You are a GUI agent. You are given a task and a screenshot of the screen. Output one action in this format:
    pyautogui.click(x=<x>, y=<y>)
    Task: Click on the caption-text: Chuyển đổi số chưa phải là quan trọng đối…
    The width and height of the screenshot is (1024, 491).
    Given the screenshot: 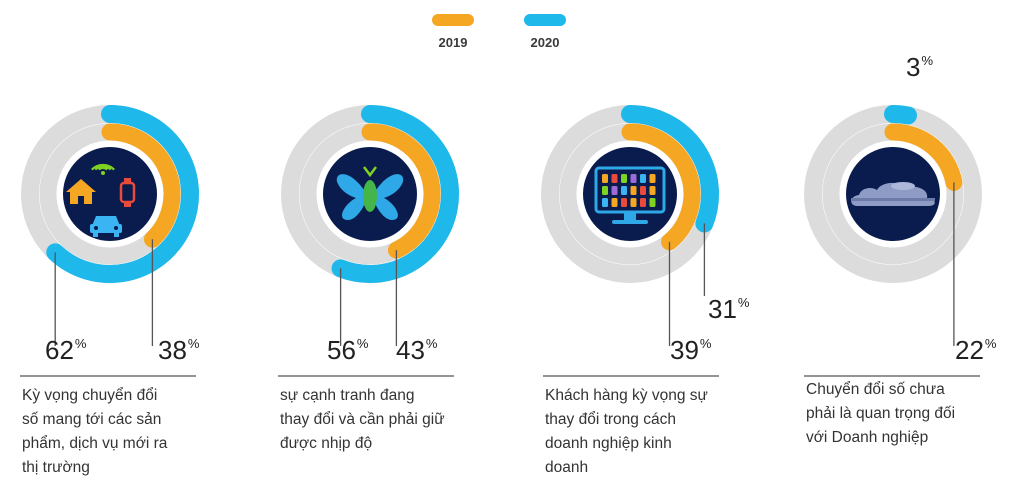 What is the action you would take?
    pyautogui.click(x=880, y=413)
    